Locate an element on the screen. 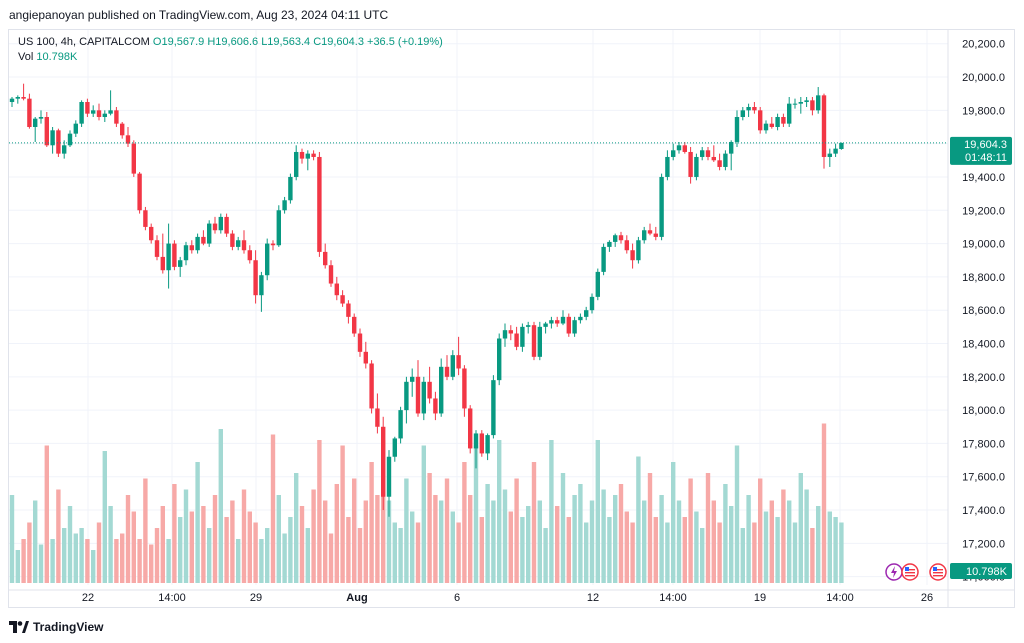 Image resolution: width=1024 pixels, height=643 pixels. tradingview-footer: TradingView is located at coordinates (56, 627).